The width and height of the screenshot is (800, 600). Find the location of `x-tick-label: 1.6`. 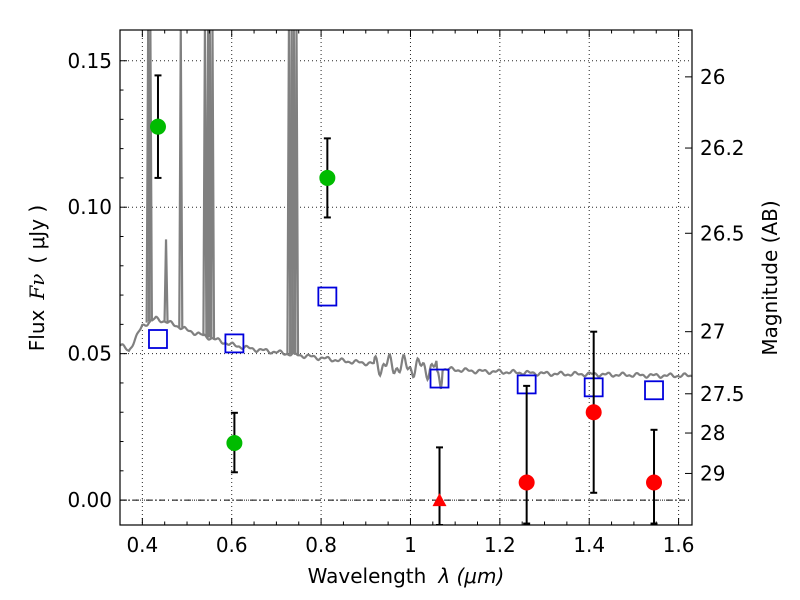

x-tick-label: 1.6 is located at coordinates (679, 545).